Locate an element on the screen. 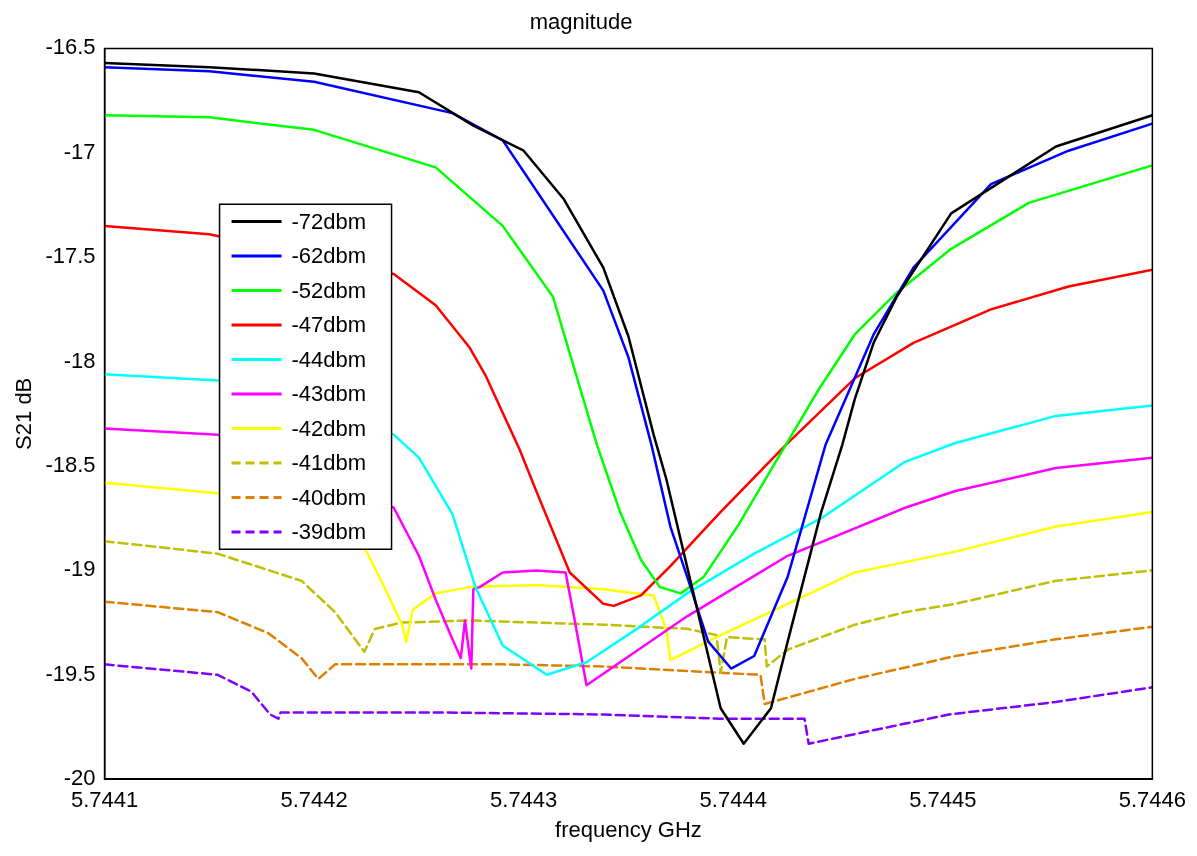 This screenshot has width=1197, height=856. x-tick-label: 5.7442 is located at coordinates (314, 800).